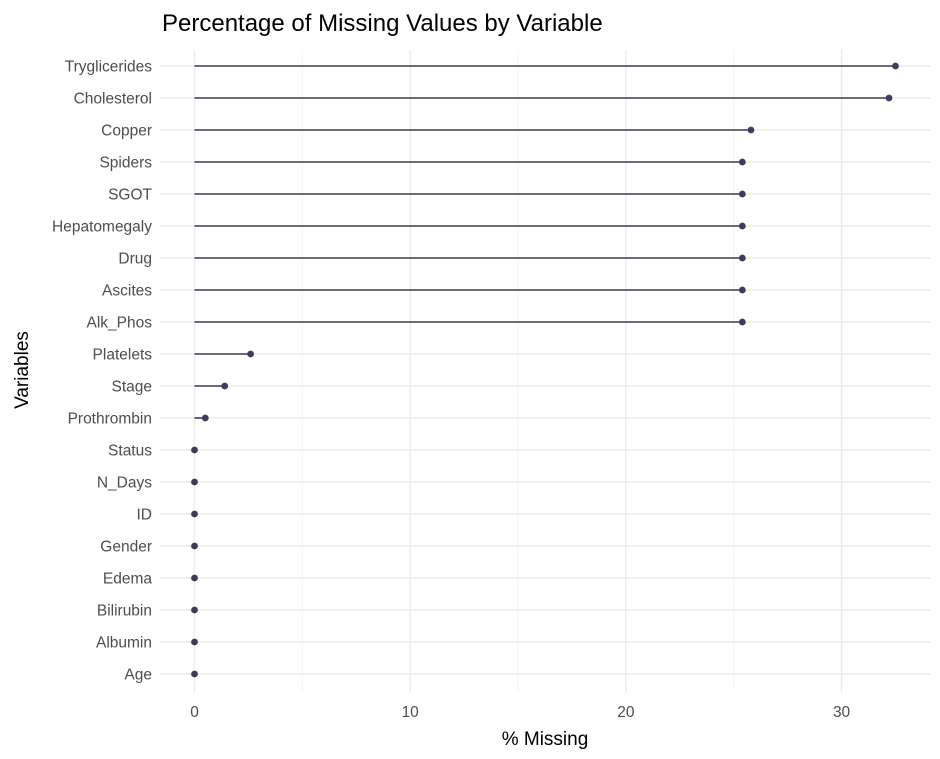 This screenshot has height=759, width=940. I want to click on chart-title: Percentage of Missing Values by Variable, so click(382, 23).